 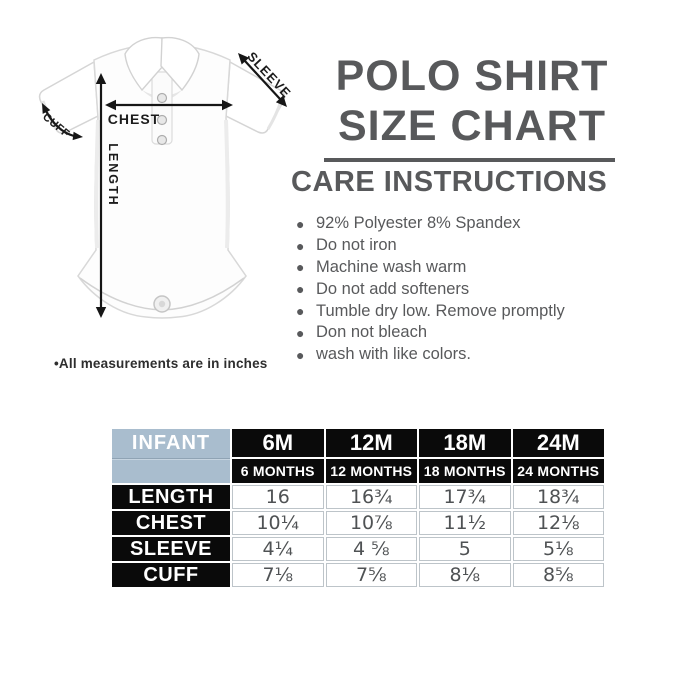 I want to click on care-item-text: Machine wash warm, so click(x=391, y=266).